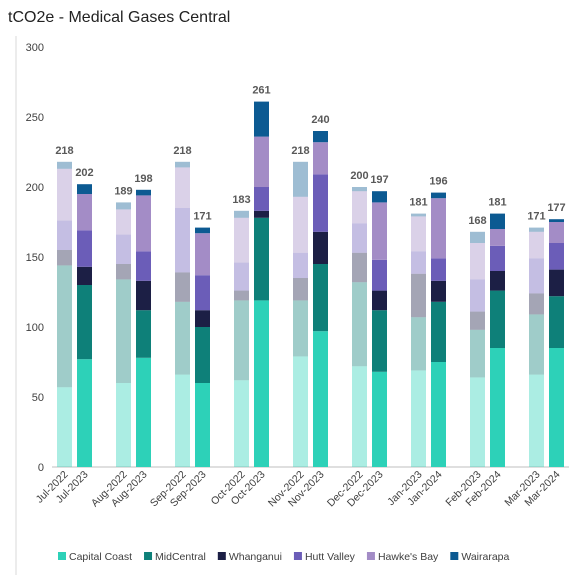 This screenshot has width=569, height=575. What do you see at coordinates (261, 91) in the screenshot?
I see `total-label: 261` at bounding box center [261, 91].